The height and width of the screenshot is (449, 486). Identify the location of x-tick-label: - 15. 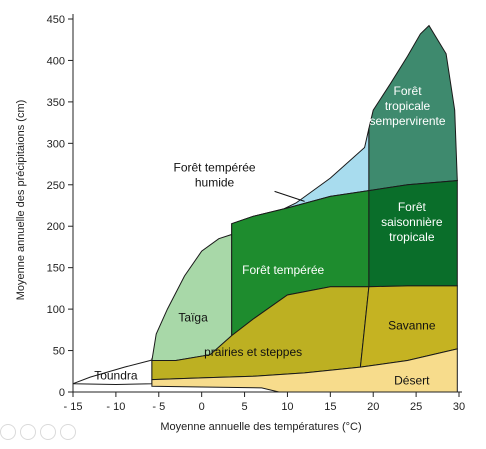
(73, 407).